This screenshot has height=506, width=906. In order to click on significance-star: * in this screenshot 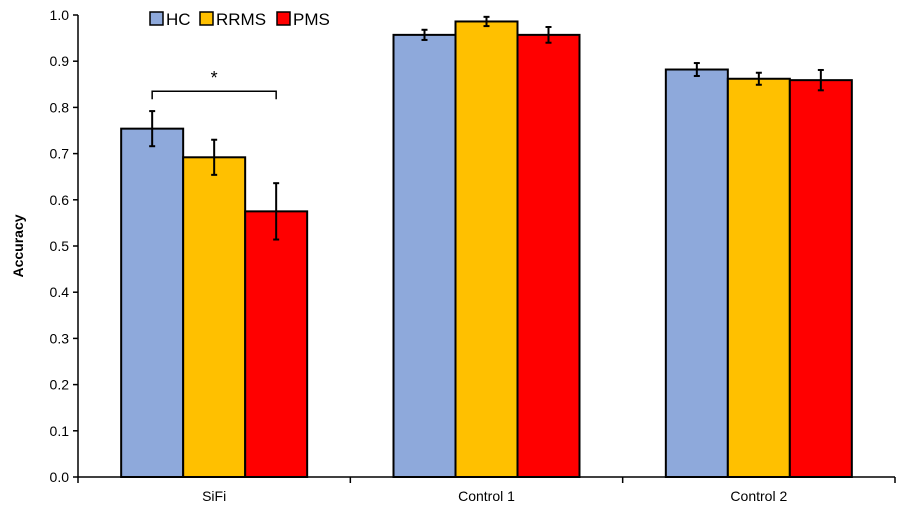, I will do `click(214, 78)`.